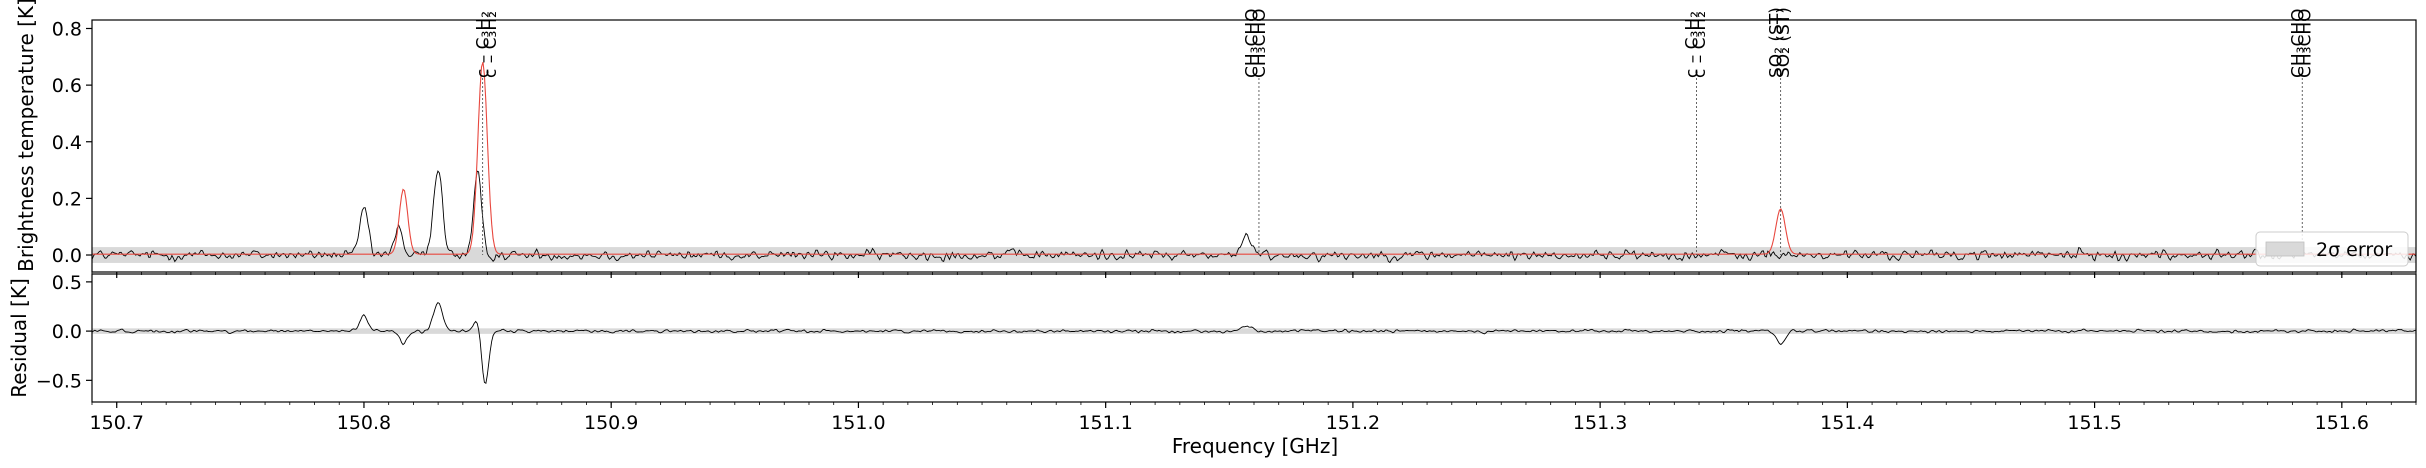 The height and width of the screenshot is (468, 2426). What do you see at coordinates (2285, 249) in the screenshot?
I see `legend-swatch` at bounding box center [2285, 249].